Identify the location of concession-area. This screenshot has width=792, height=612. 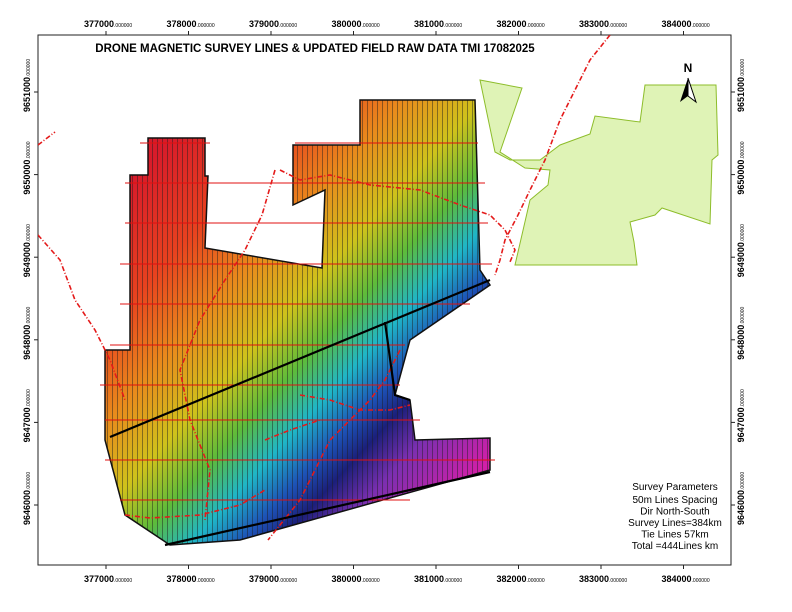
(599, 172).